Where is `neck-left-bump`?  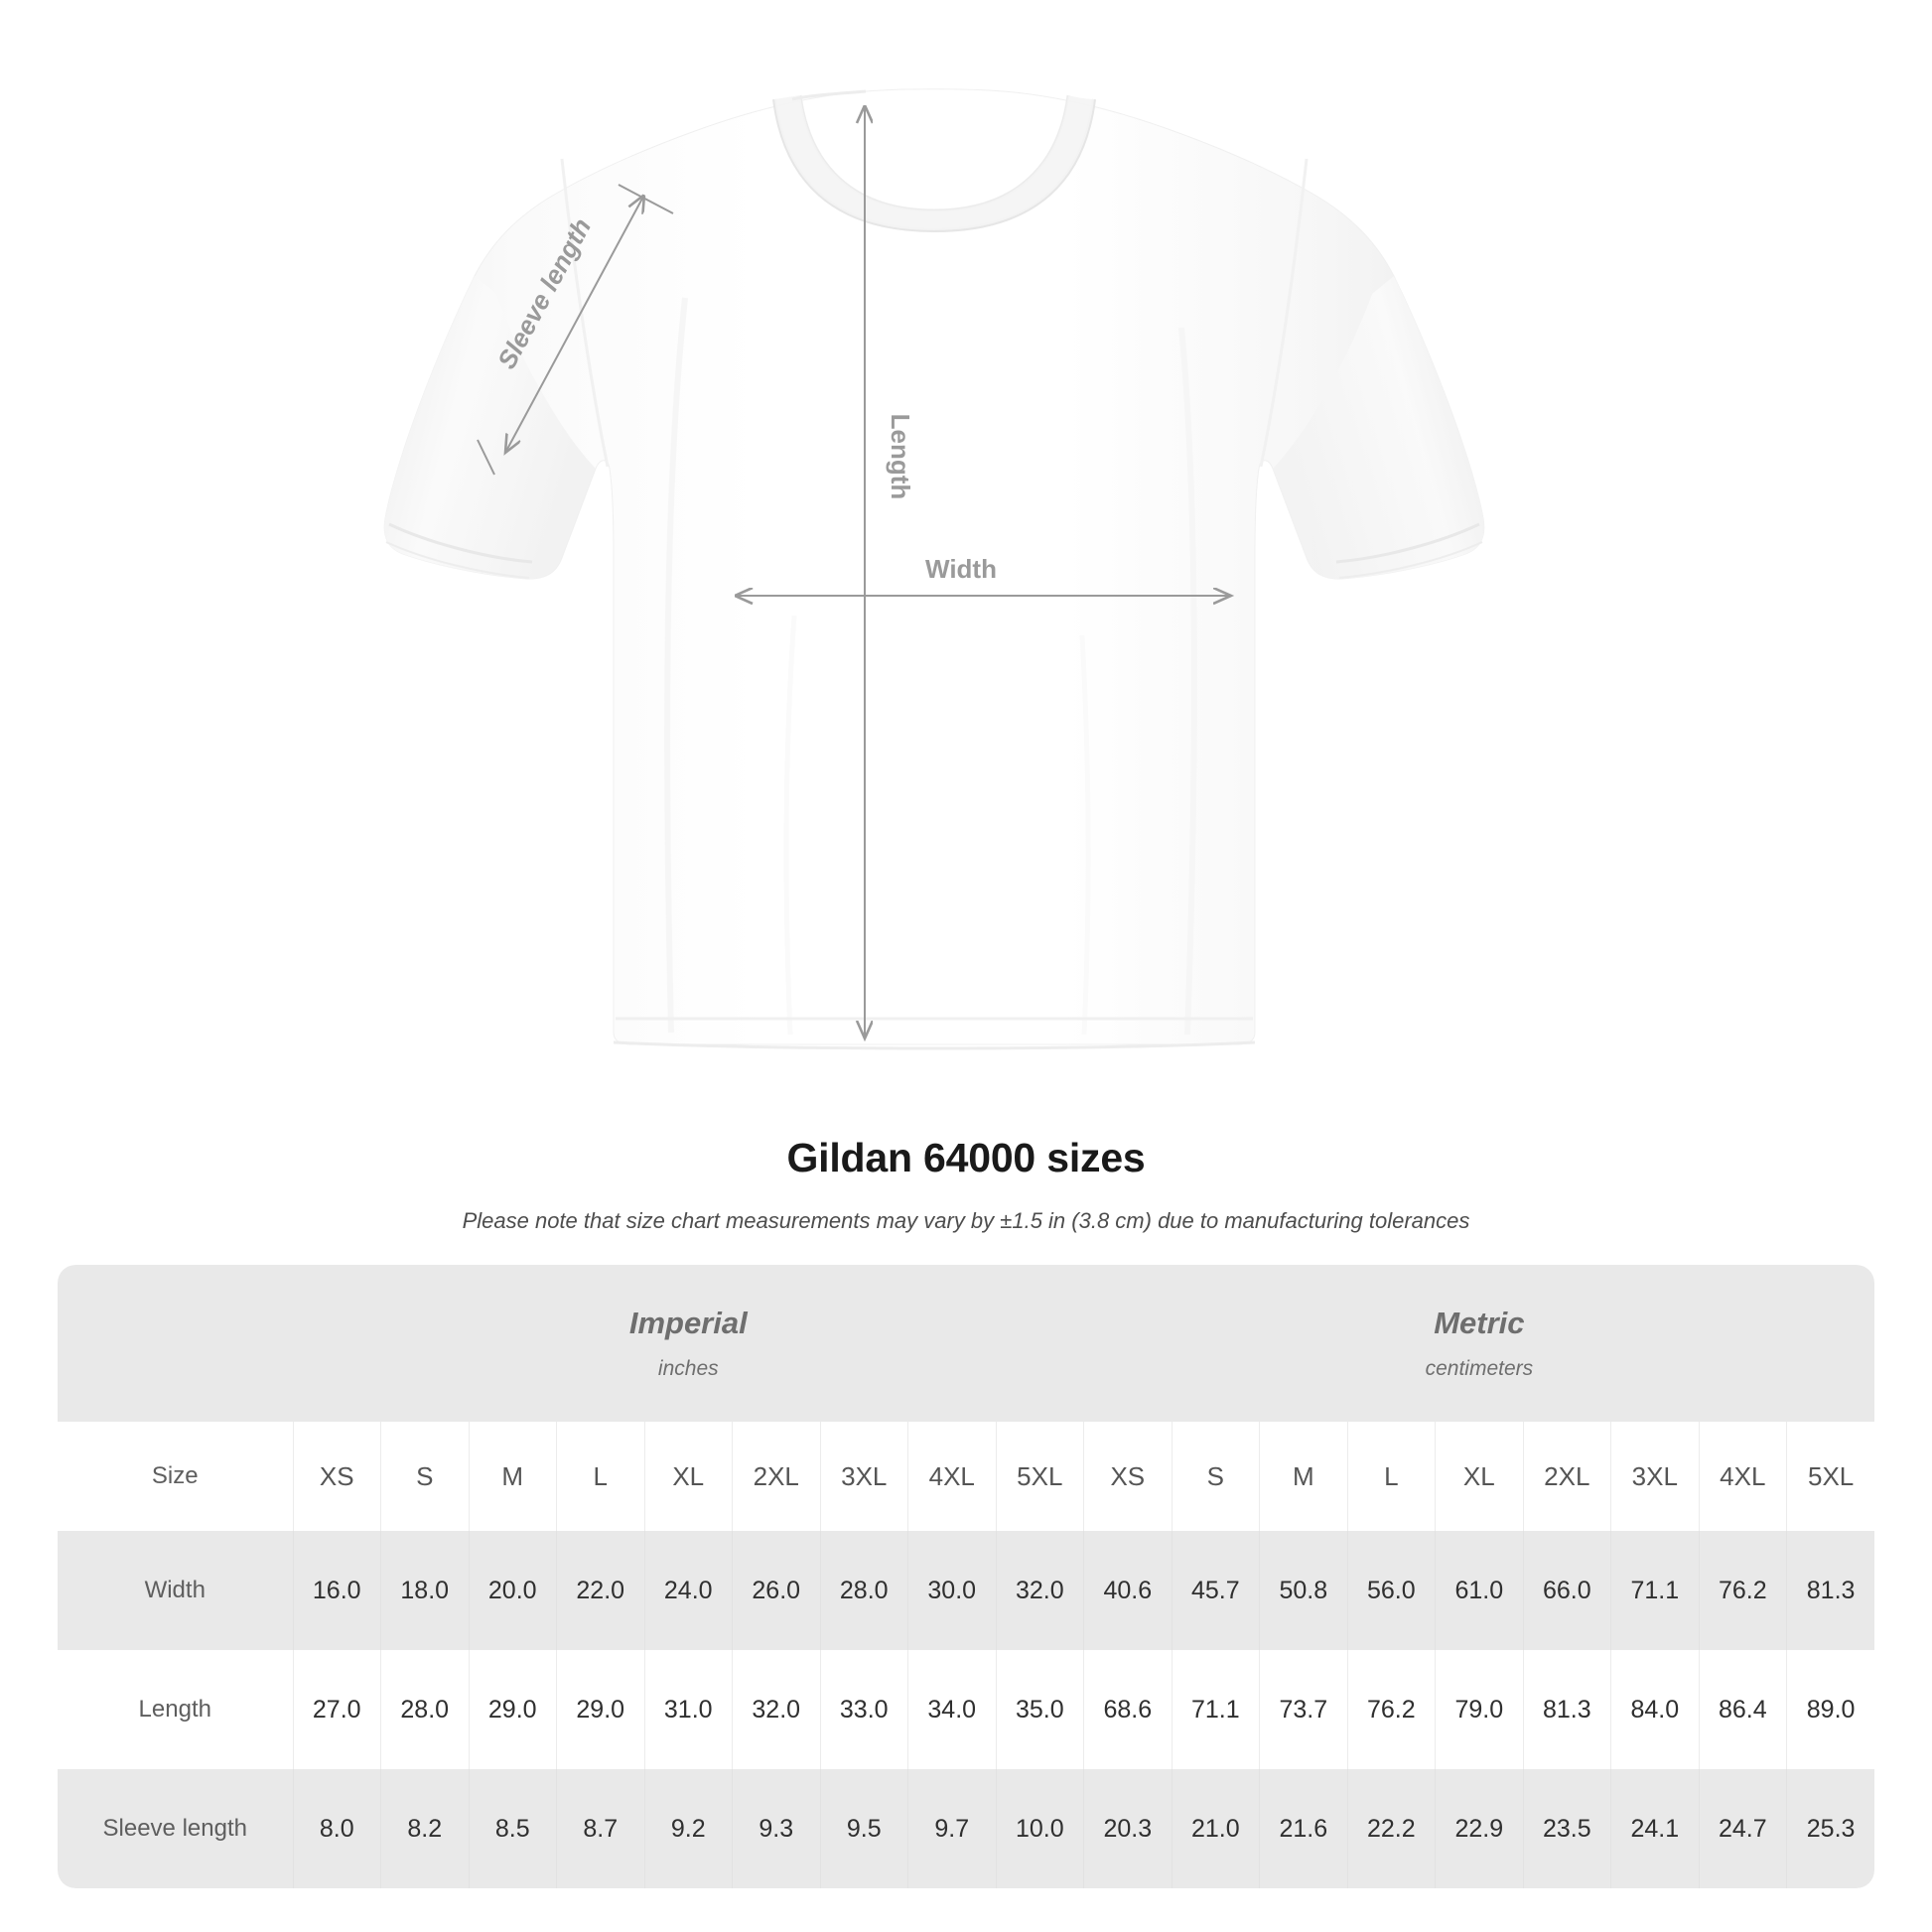 neck-left-bump is located at coordinates (829, 95).